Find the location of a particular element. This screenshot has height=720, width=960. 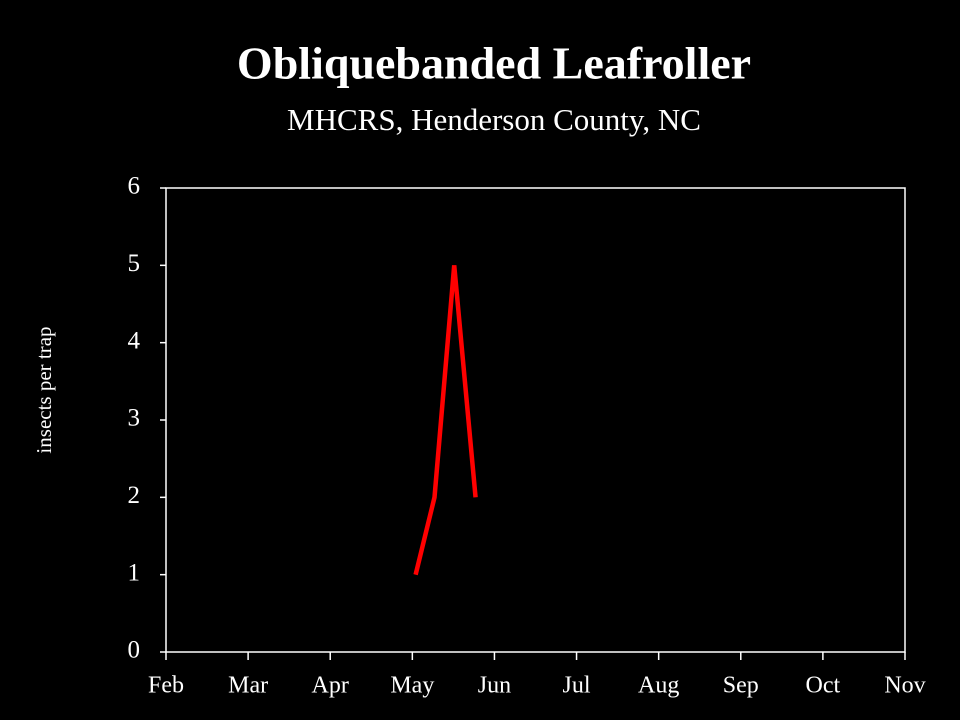

y-tick-label: 2 is located at coordinates (134, 495).